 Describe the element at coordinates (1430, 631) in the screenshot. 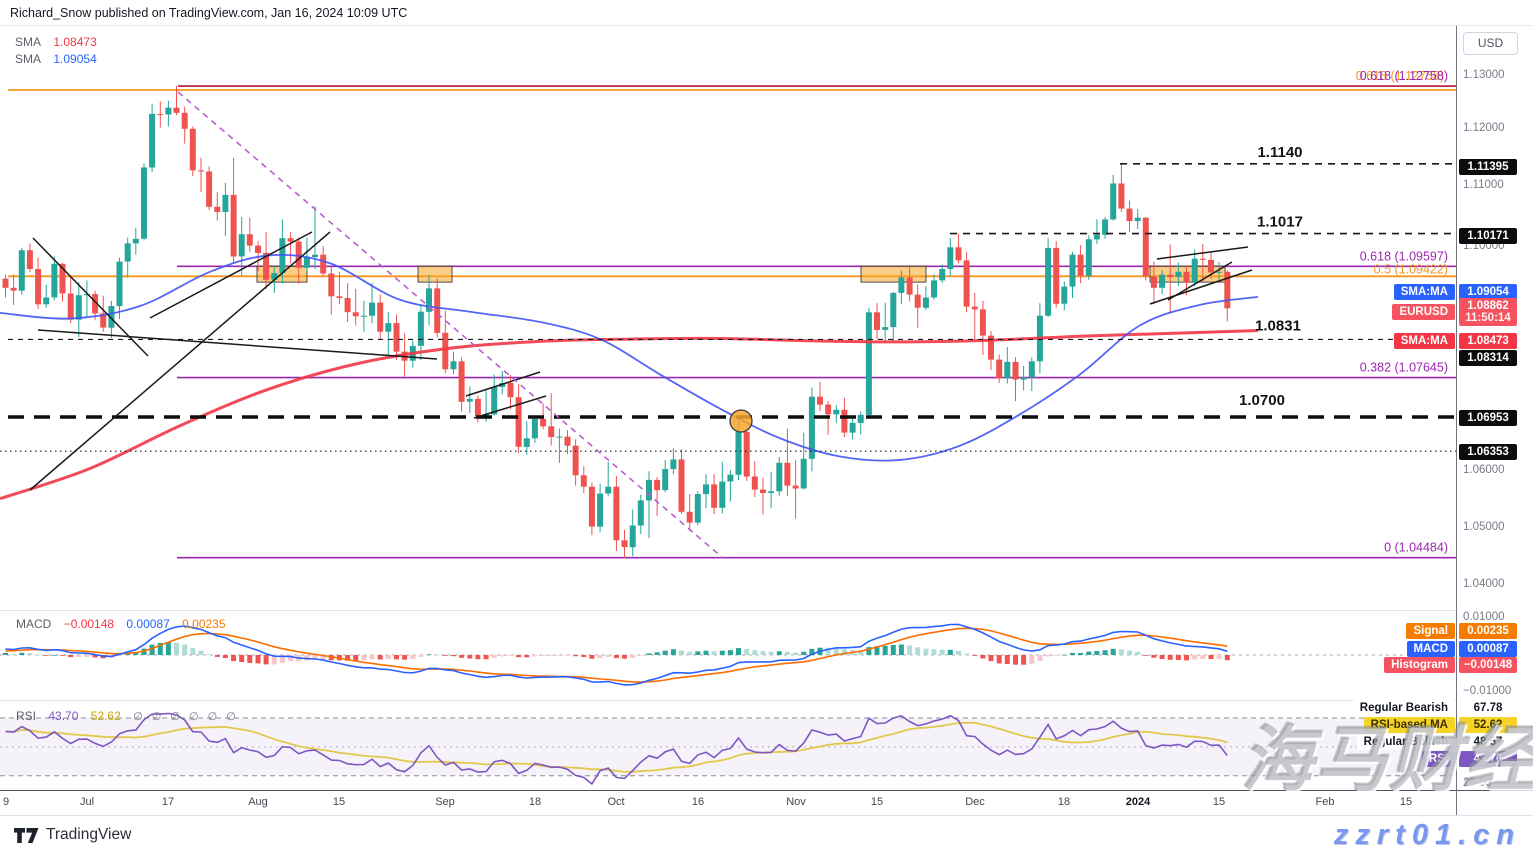

I see `series-name-tag: Signal` at that location.